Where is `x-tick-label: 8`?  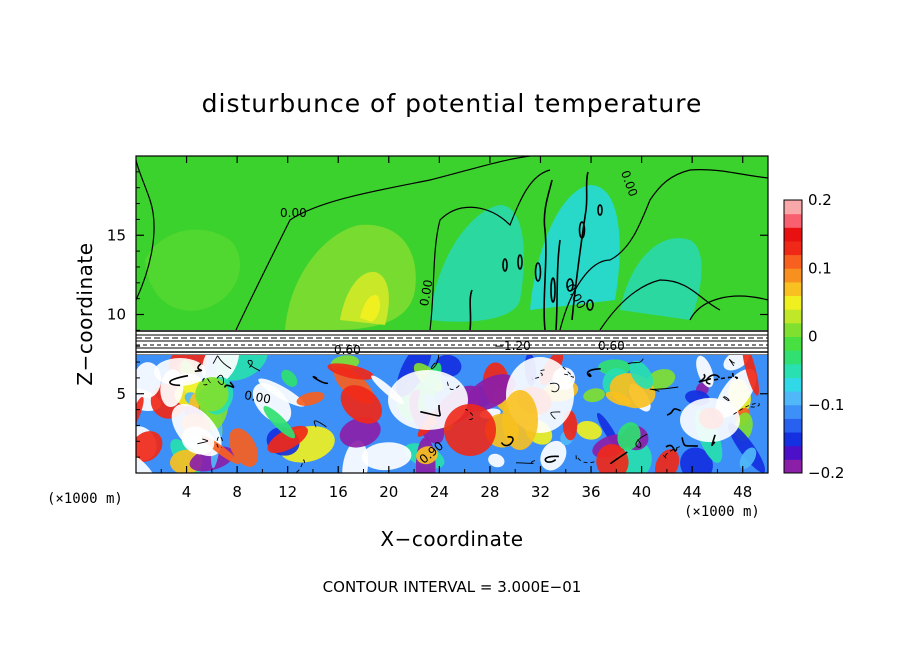 x-tick-label: 8 is located at coordinates (237, 492).